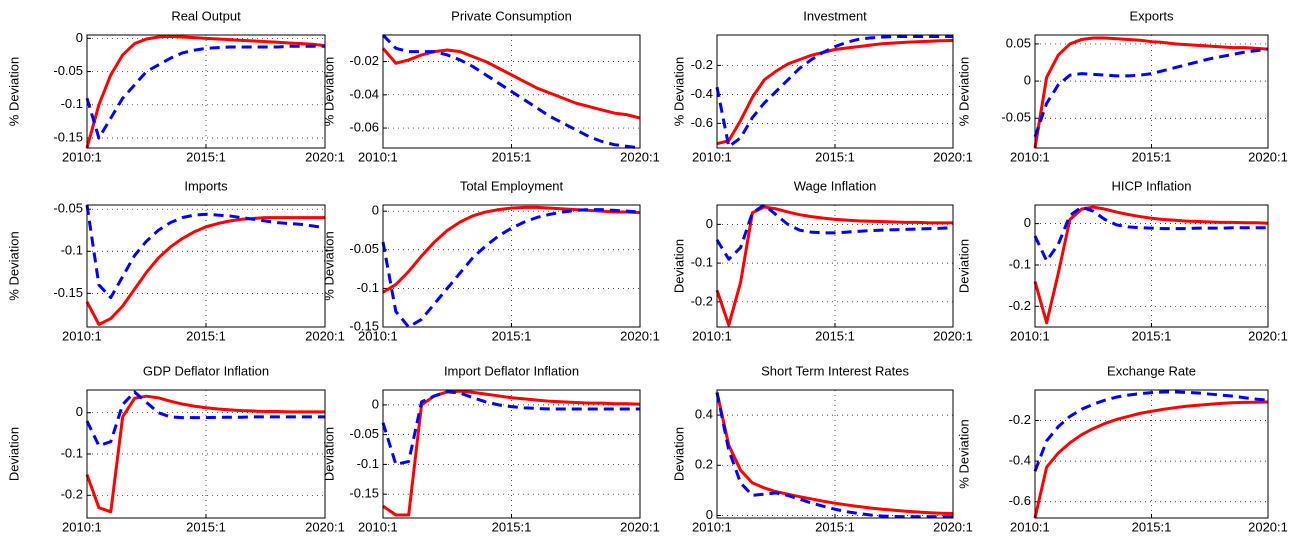 The image size is (1301, 537). I want to click on panel-title: Imports, so click(206, 185).